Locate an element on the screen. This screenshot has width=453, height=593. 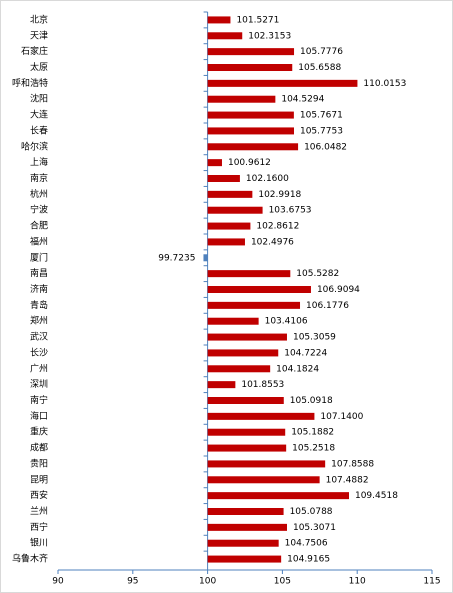
y-tick-label: 长沙 is located at coordinates (39, 352).